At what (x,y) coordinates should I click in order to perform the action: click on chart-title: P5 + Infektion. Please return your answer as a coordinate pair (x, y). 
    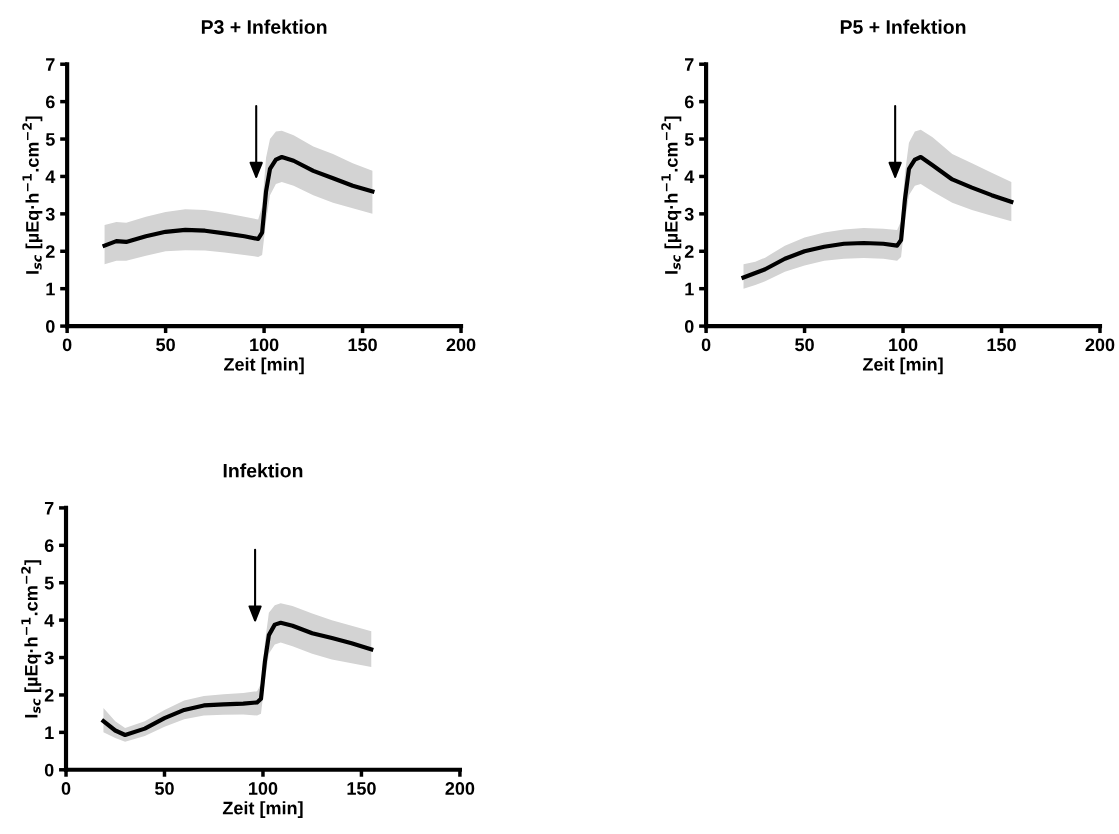
    Looking at the image, I should click on (903, 26).